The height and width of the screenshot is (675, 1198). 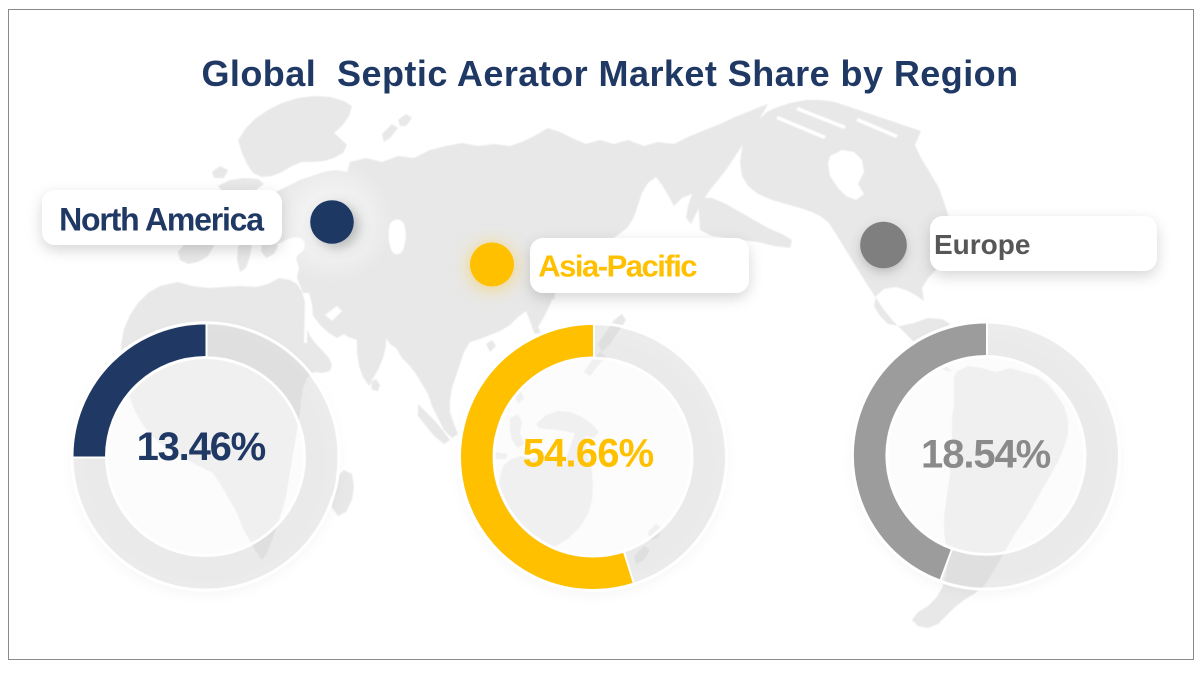 I want to click on svg-text: Europe, so click(x=982, y=244).